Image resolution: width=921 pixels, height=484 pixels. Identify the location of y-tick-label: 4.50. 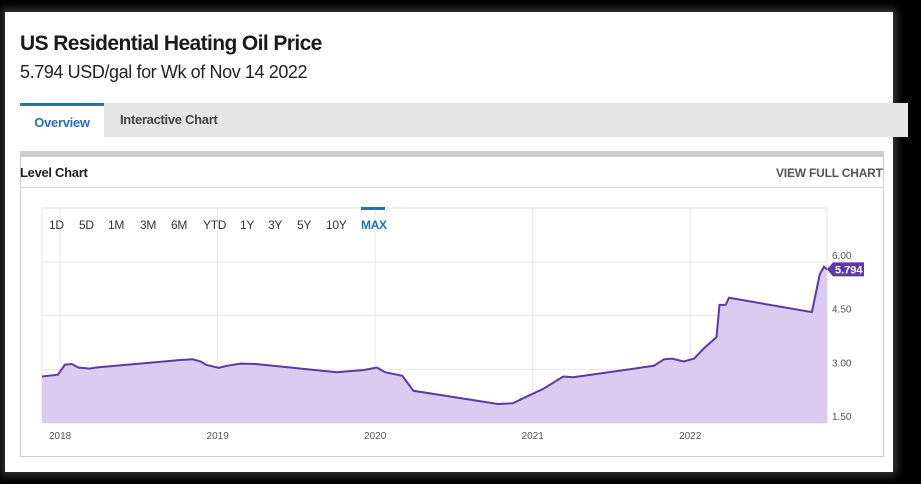
(842, 310).